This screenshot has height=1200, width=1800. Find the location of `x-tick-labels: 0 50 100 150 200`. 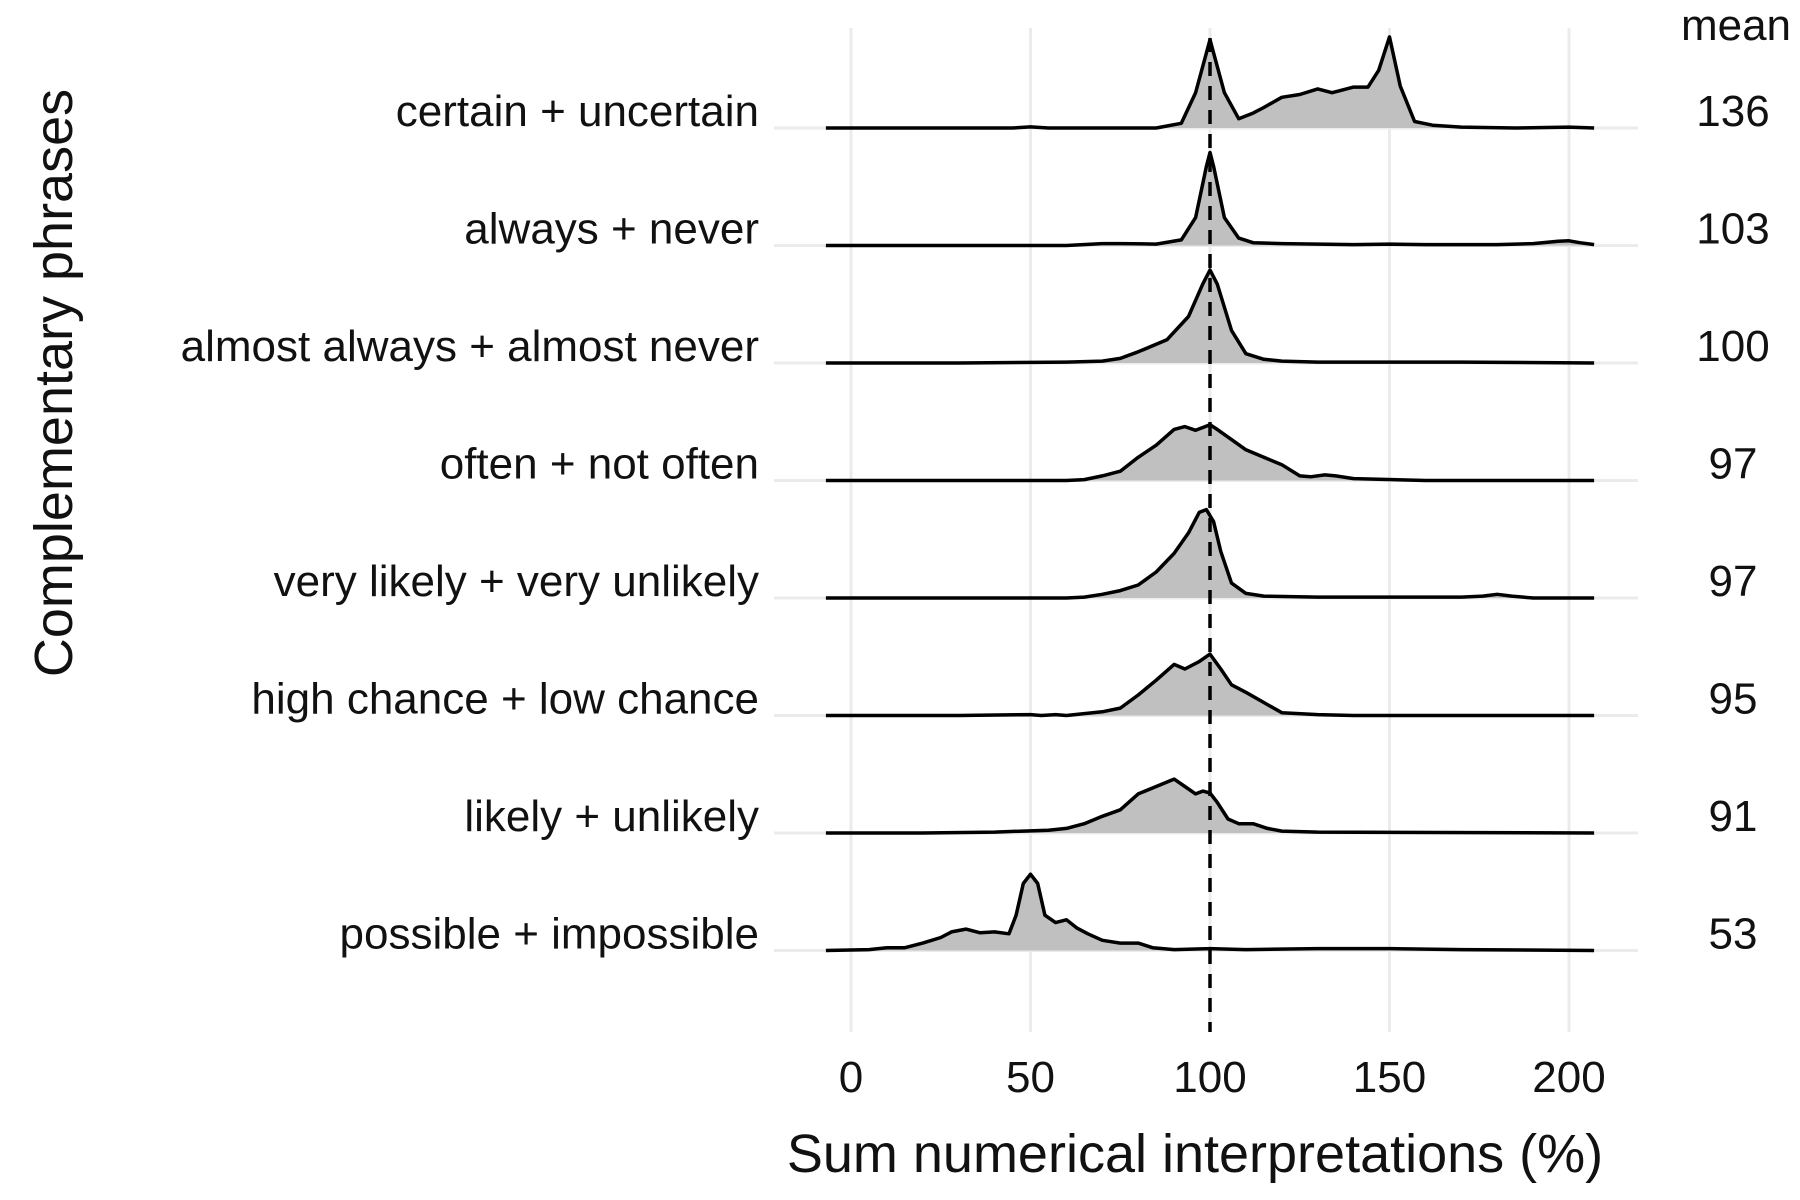

x-tick-labels: 0 50 100 150 200 is located at coordinates (1222, 1077).